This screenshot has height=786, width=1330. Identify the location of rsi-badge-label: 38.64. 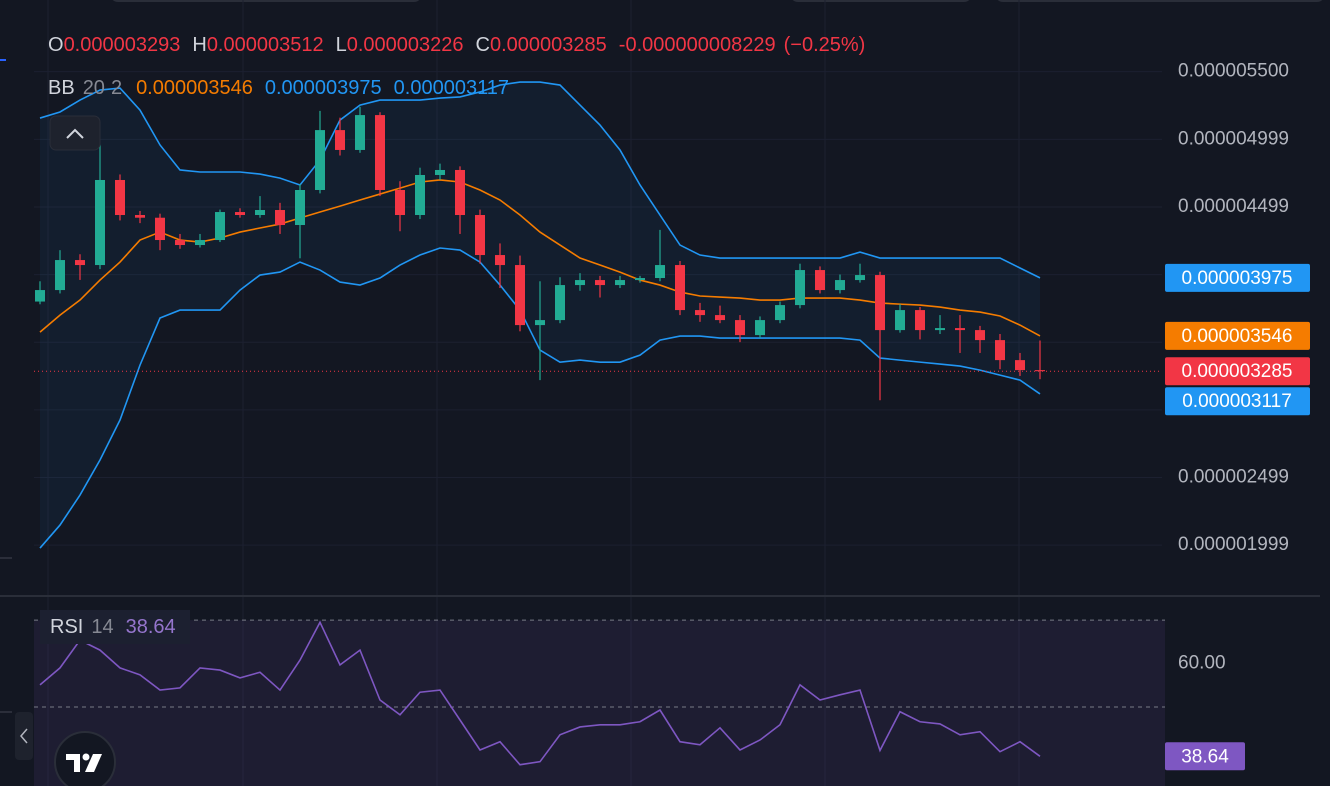
(1205, 756).